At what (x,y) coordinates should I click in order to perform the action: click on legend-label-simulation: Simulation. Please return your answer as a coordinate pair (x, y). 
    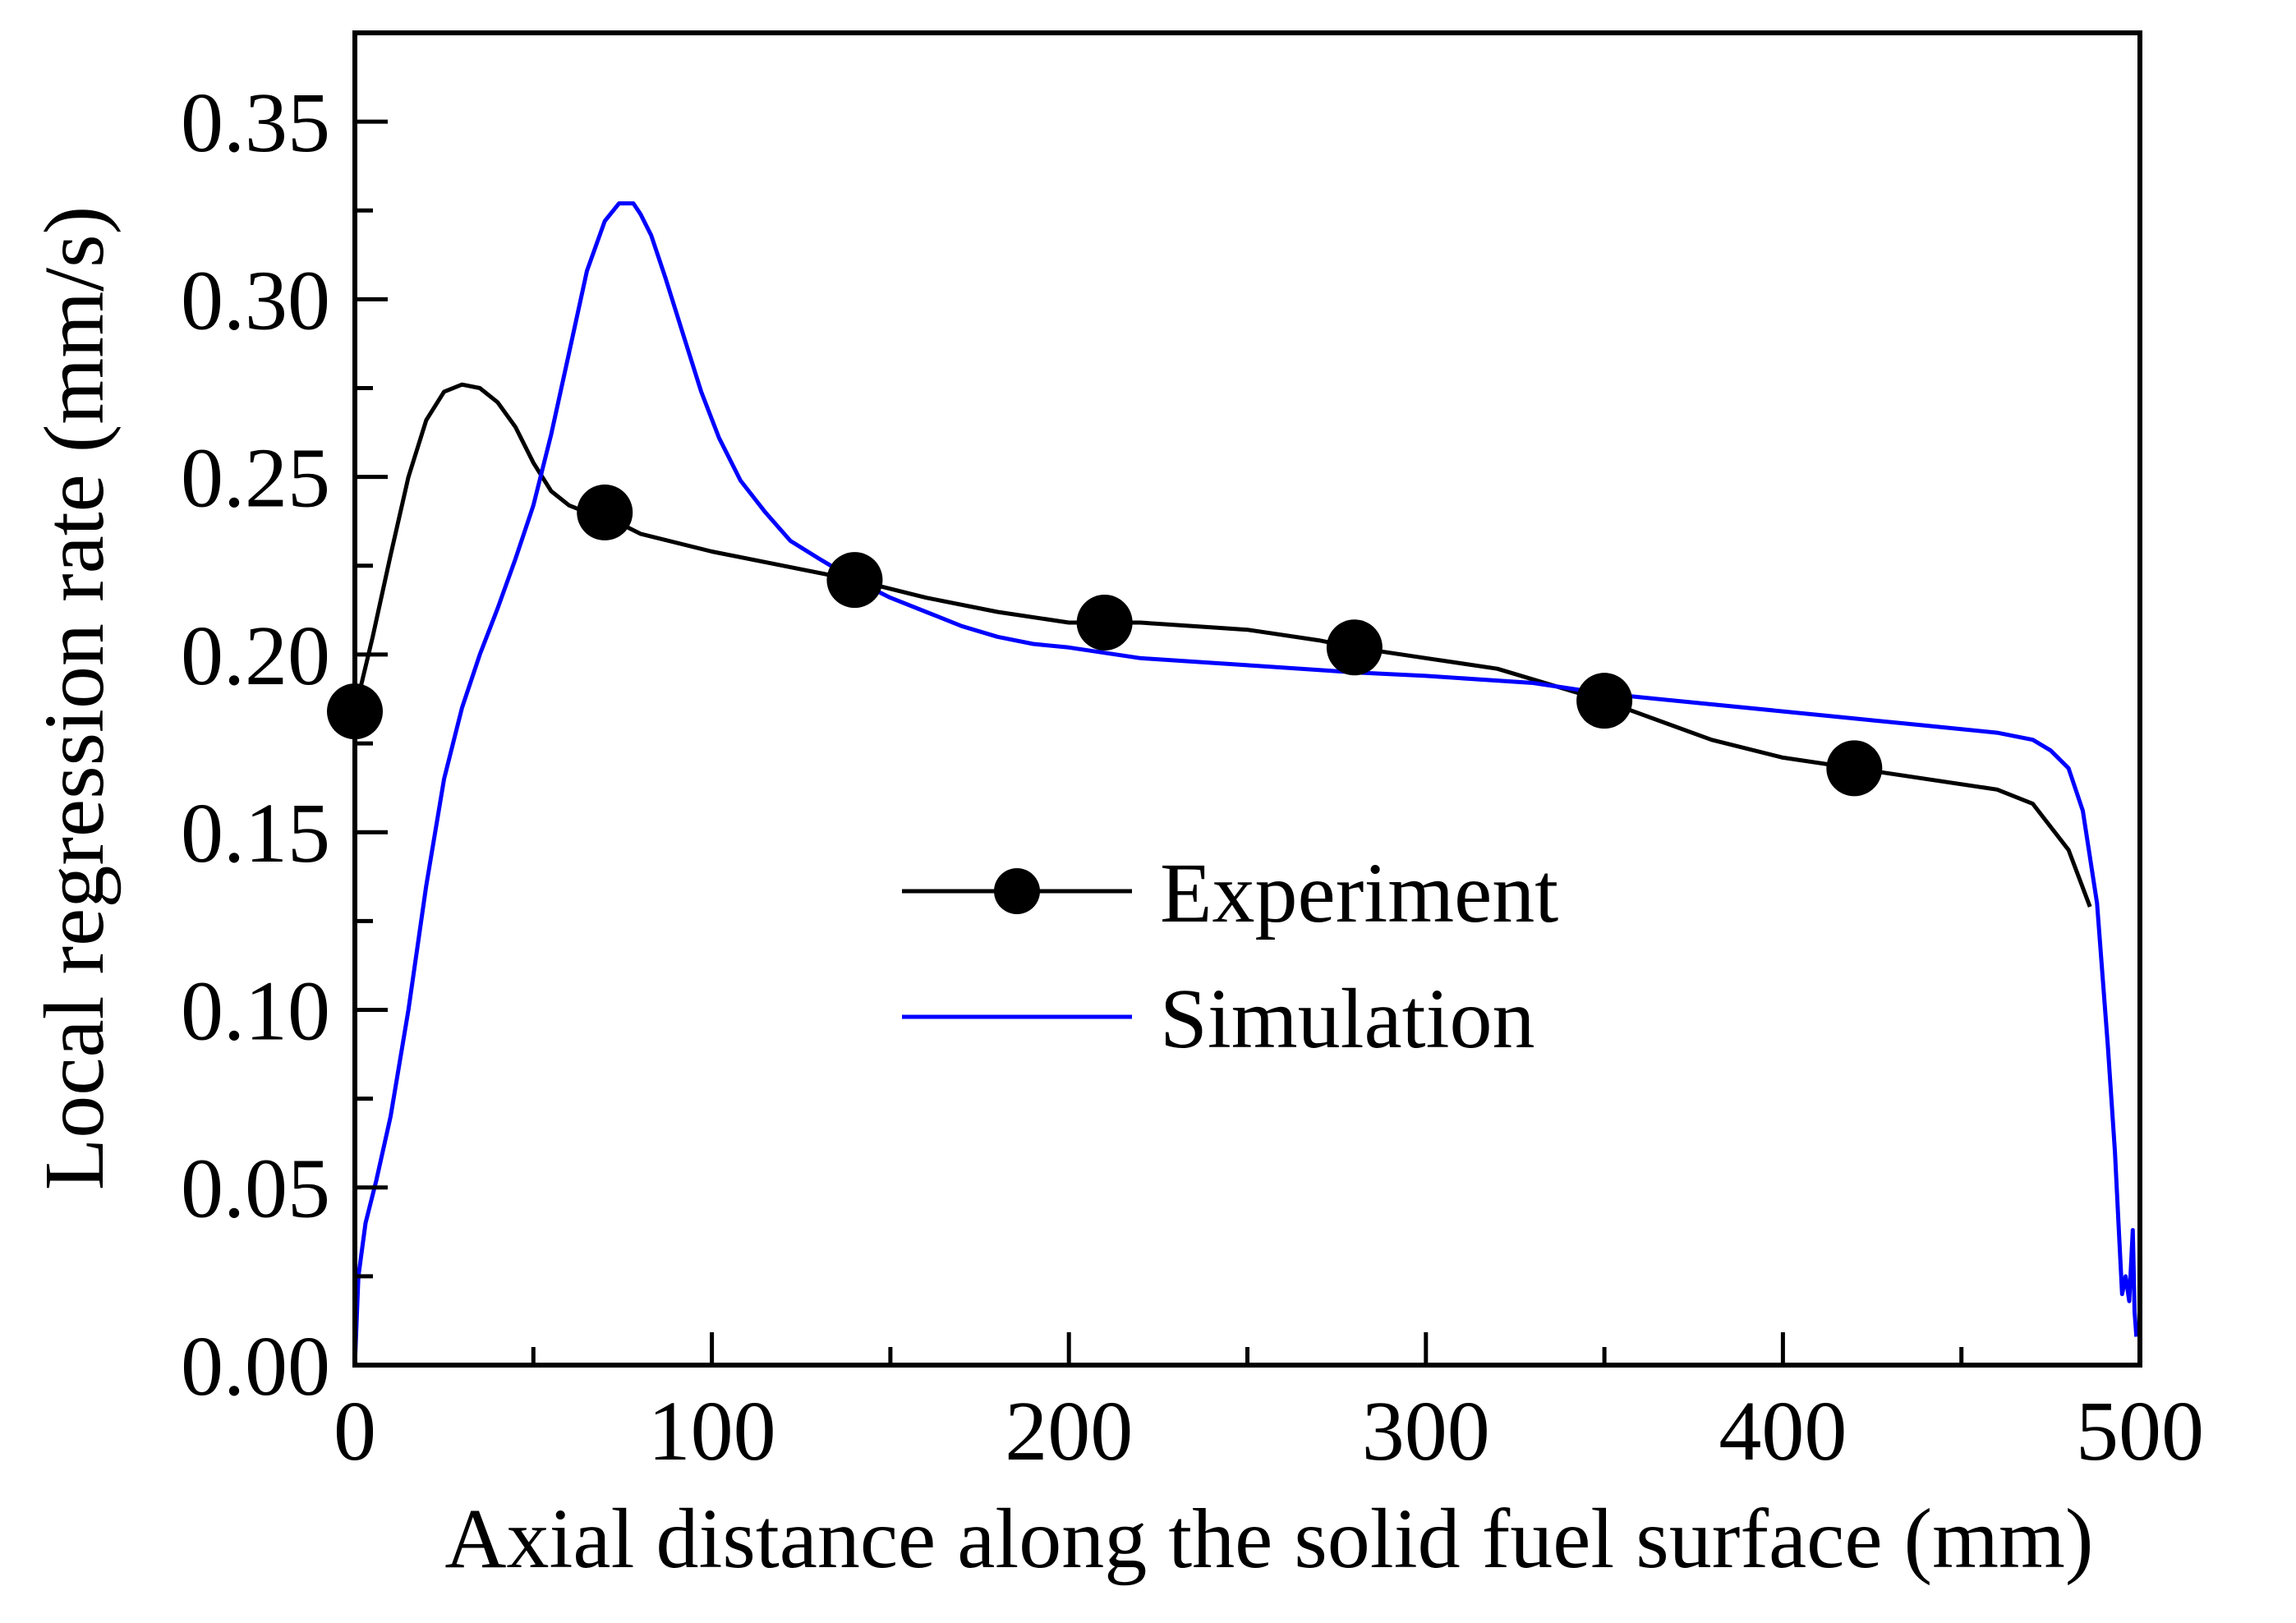
    Looking at the image, I should click on (1347, 1019).